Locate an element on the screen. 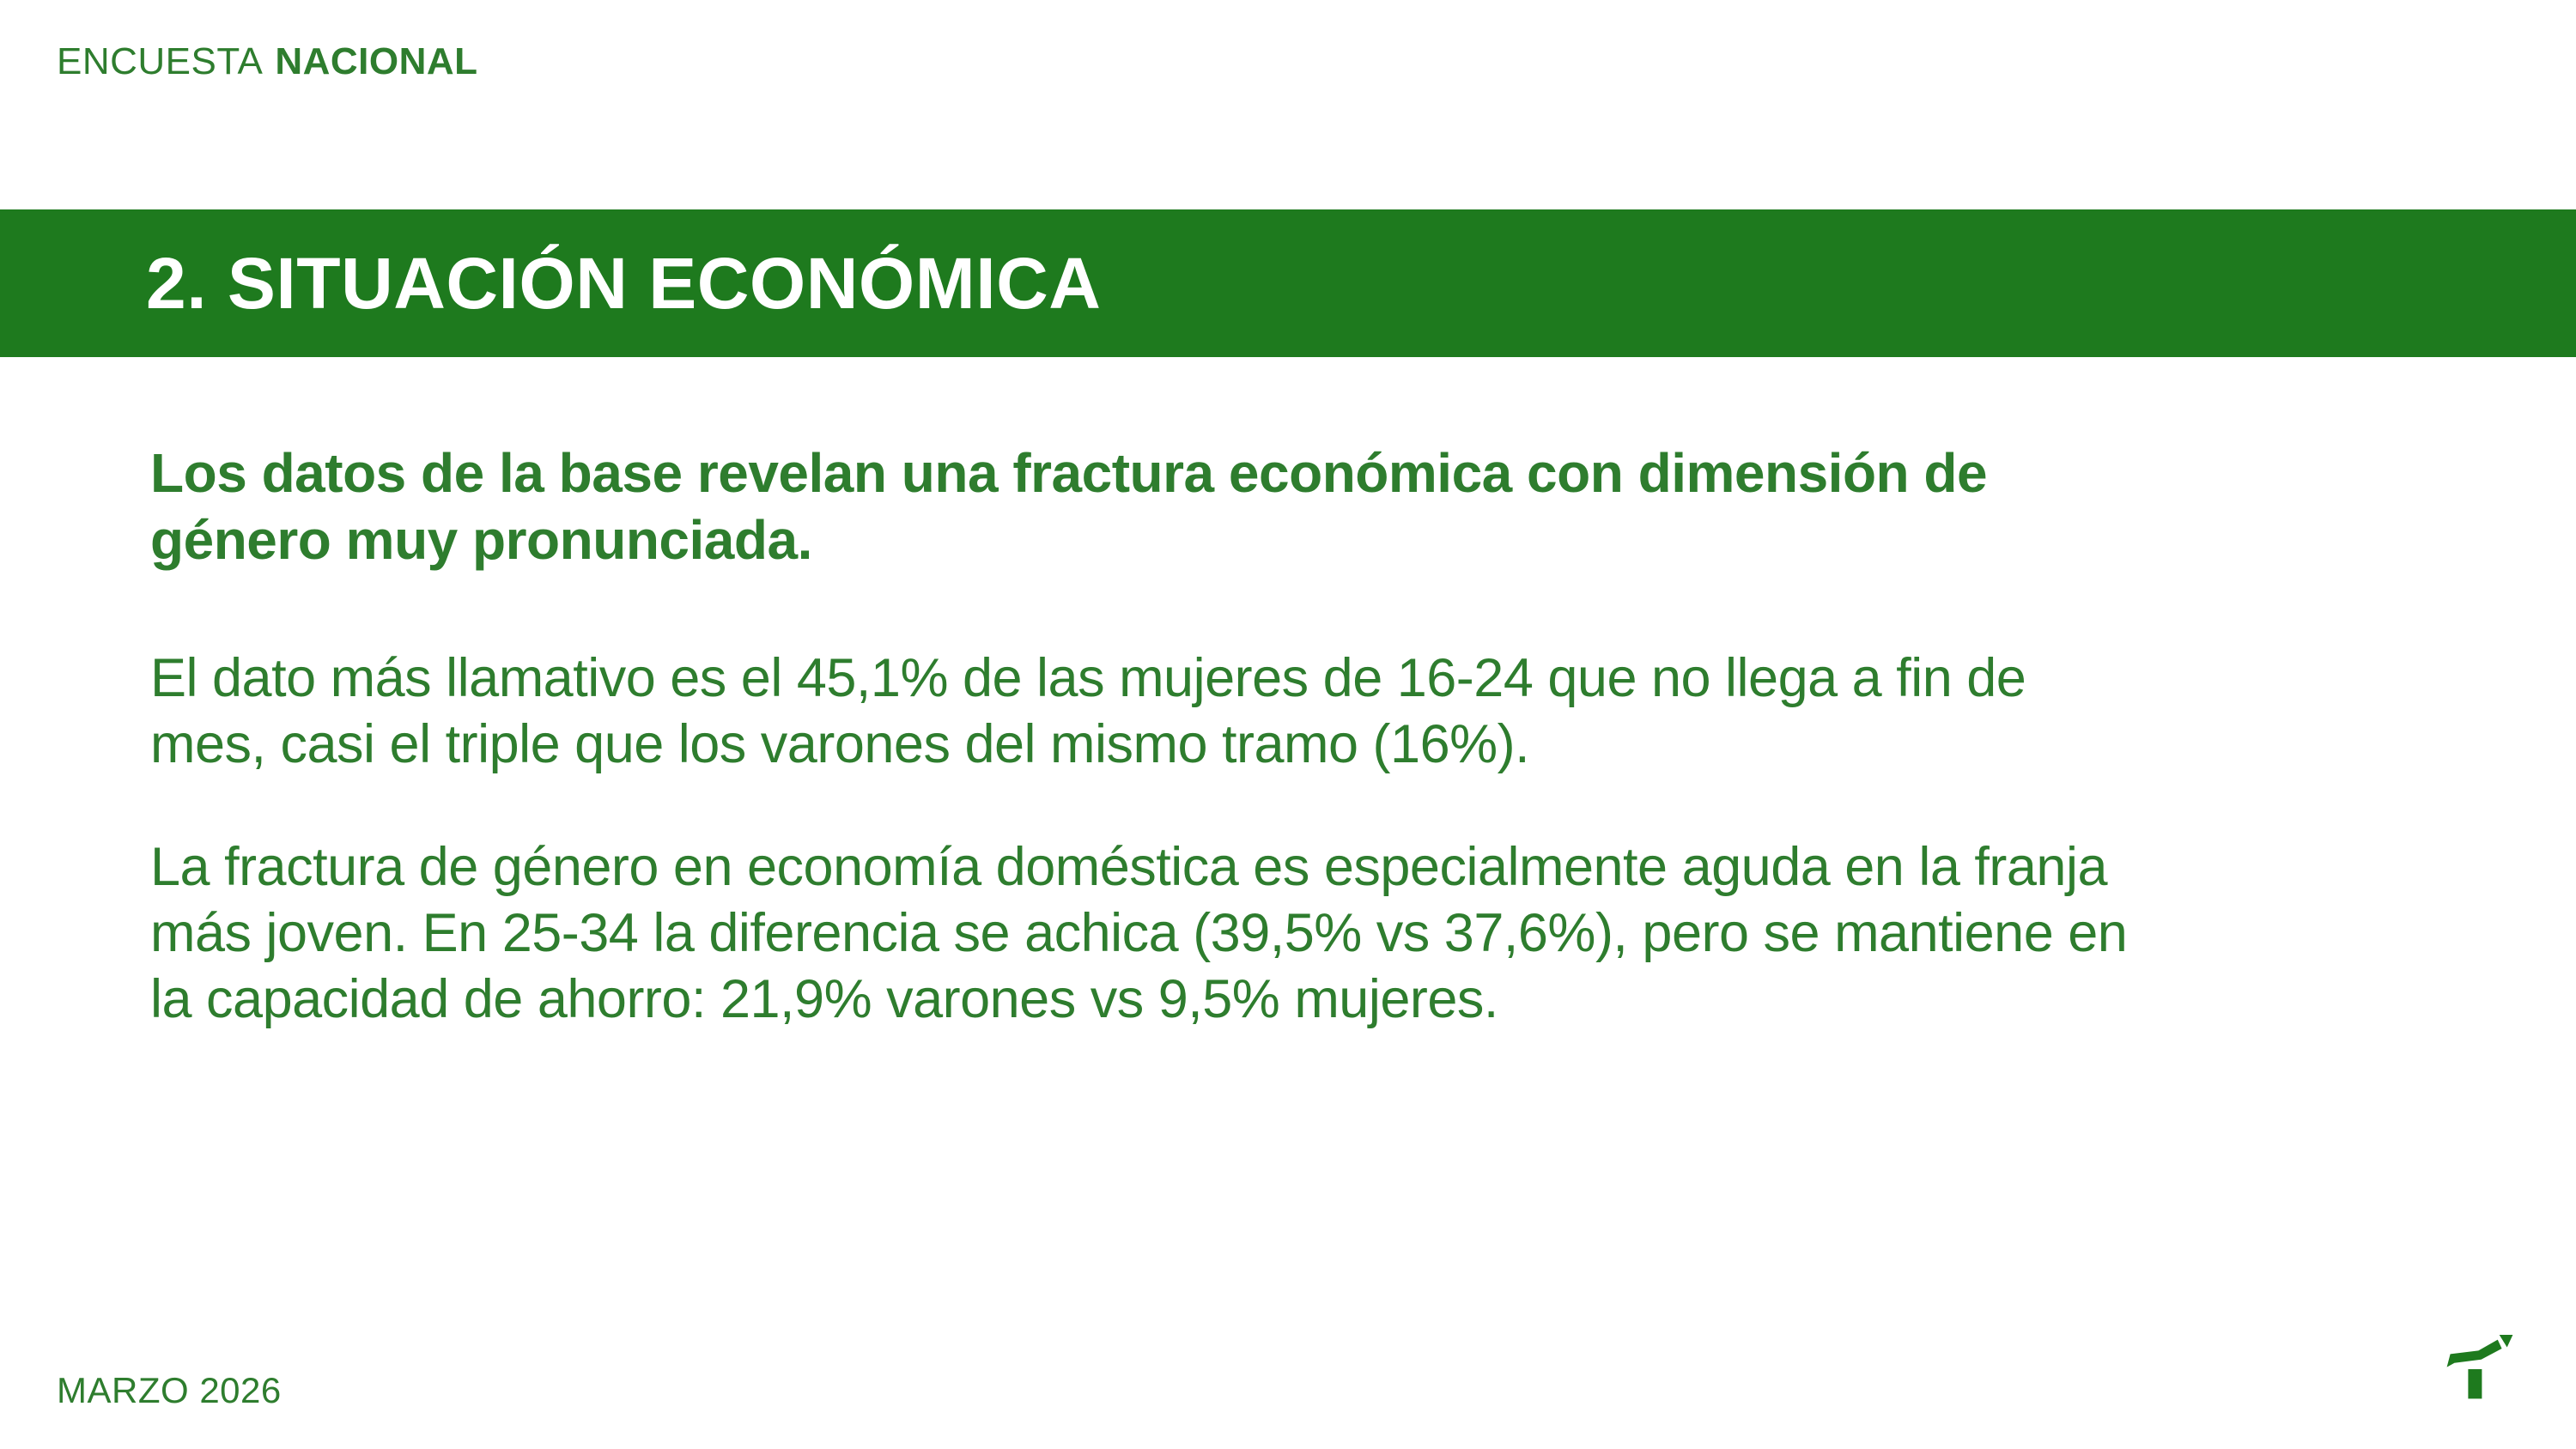 Image resolution: width=2576 pixels, height=1449 pixels. kicker-bold-text: NACIONAL is located at coordinates (377, 61).